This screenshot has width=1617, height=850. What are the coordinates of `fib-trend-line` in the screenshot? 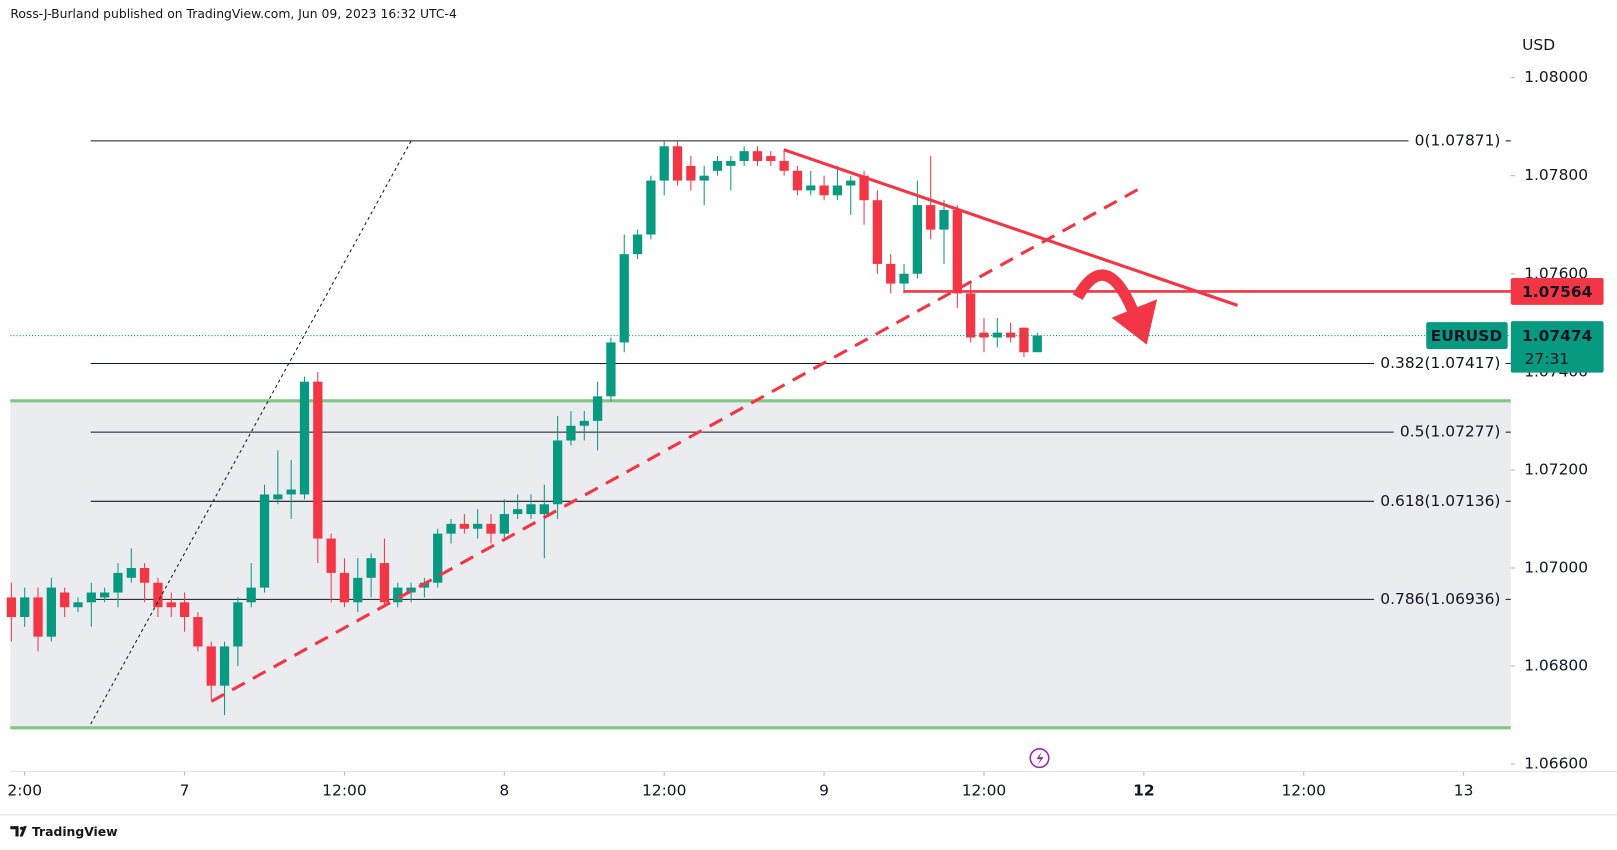 It's located at (251, 431).